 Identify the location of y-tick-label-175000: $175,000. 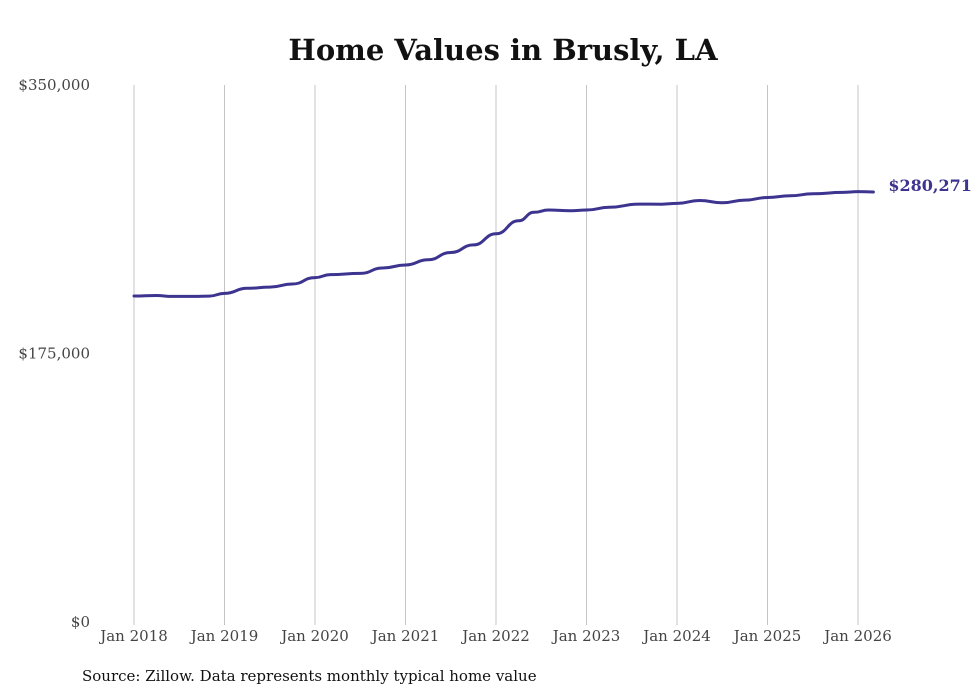
(54, 354).